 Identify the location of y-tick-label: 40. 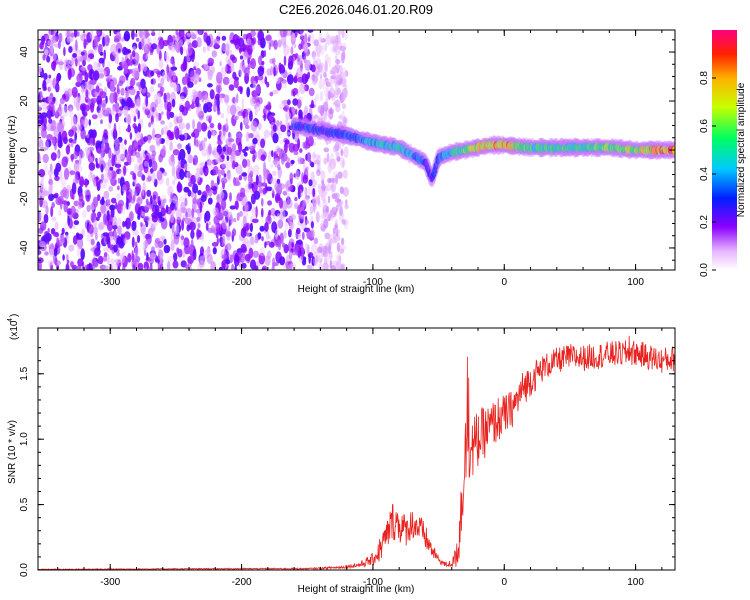
(24, 52).